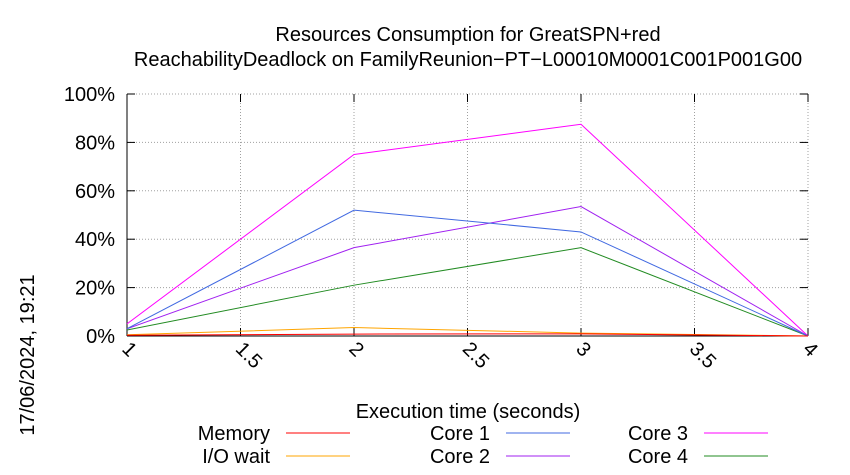  What do you see at coordinates (89, 95) in the screenshot?
I see `y-tick-label: 100%` at bounding box center [89, 95].